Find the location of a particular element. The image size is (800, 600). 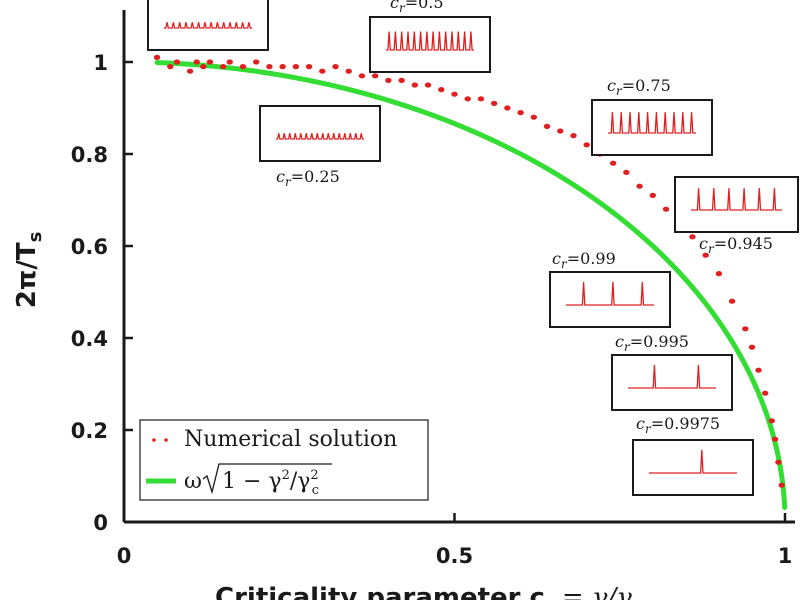

y-tick-label: 0 is located at coordinates (100, 523).